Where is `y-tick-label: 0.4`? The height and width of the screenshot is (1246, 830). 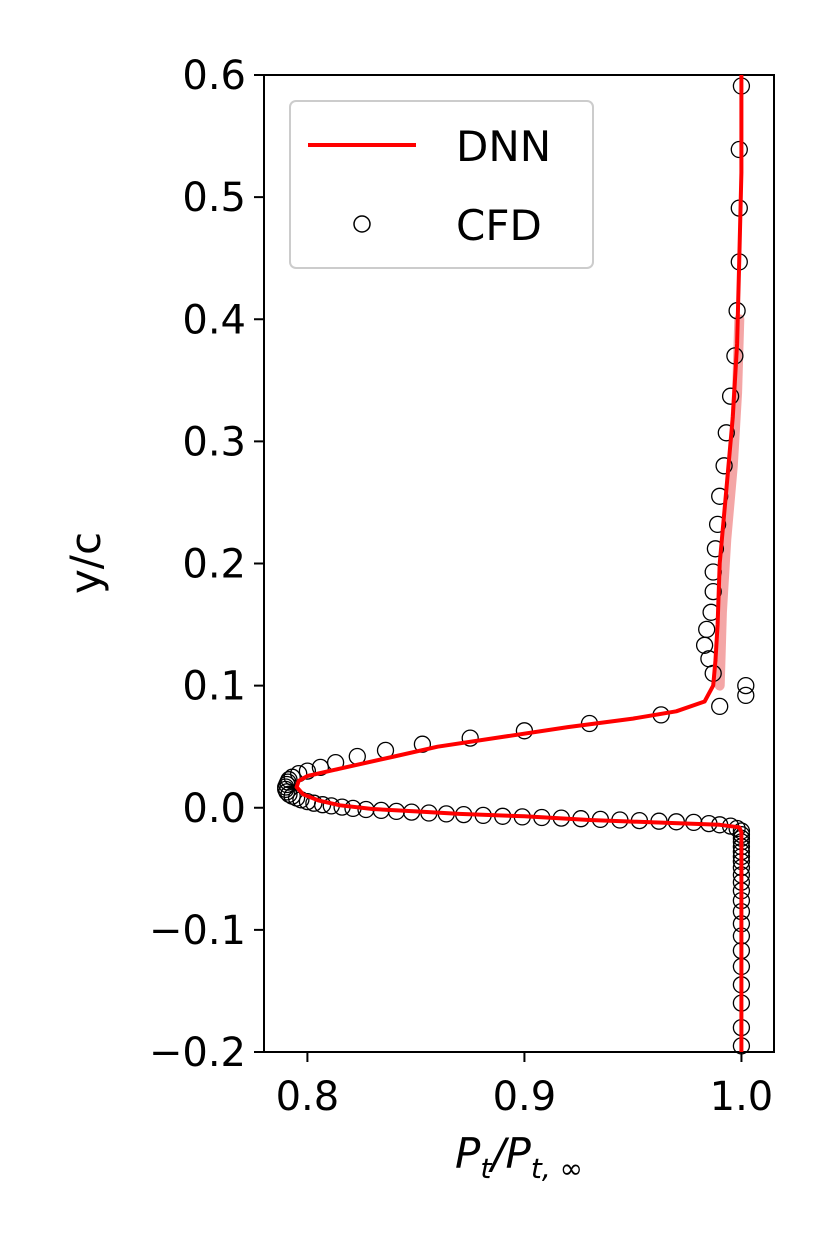 y-tick-label: 0.4 is located at coordinates (214, 320).